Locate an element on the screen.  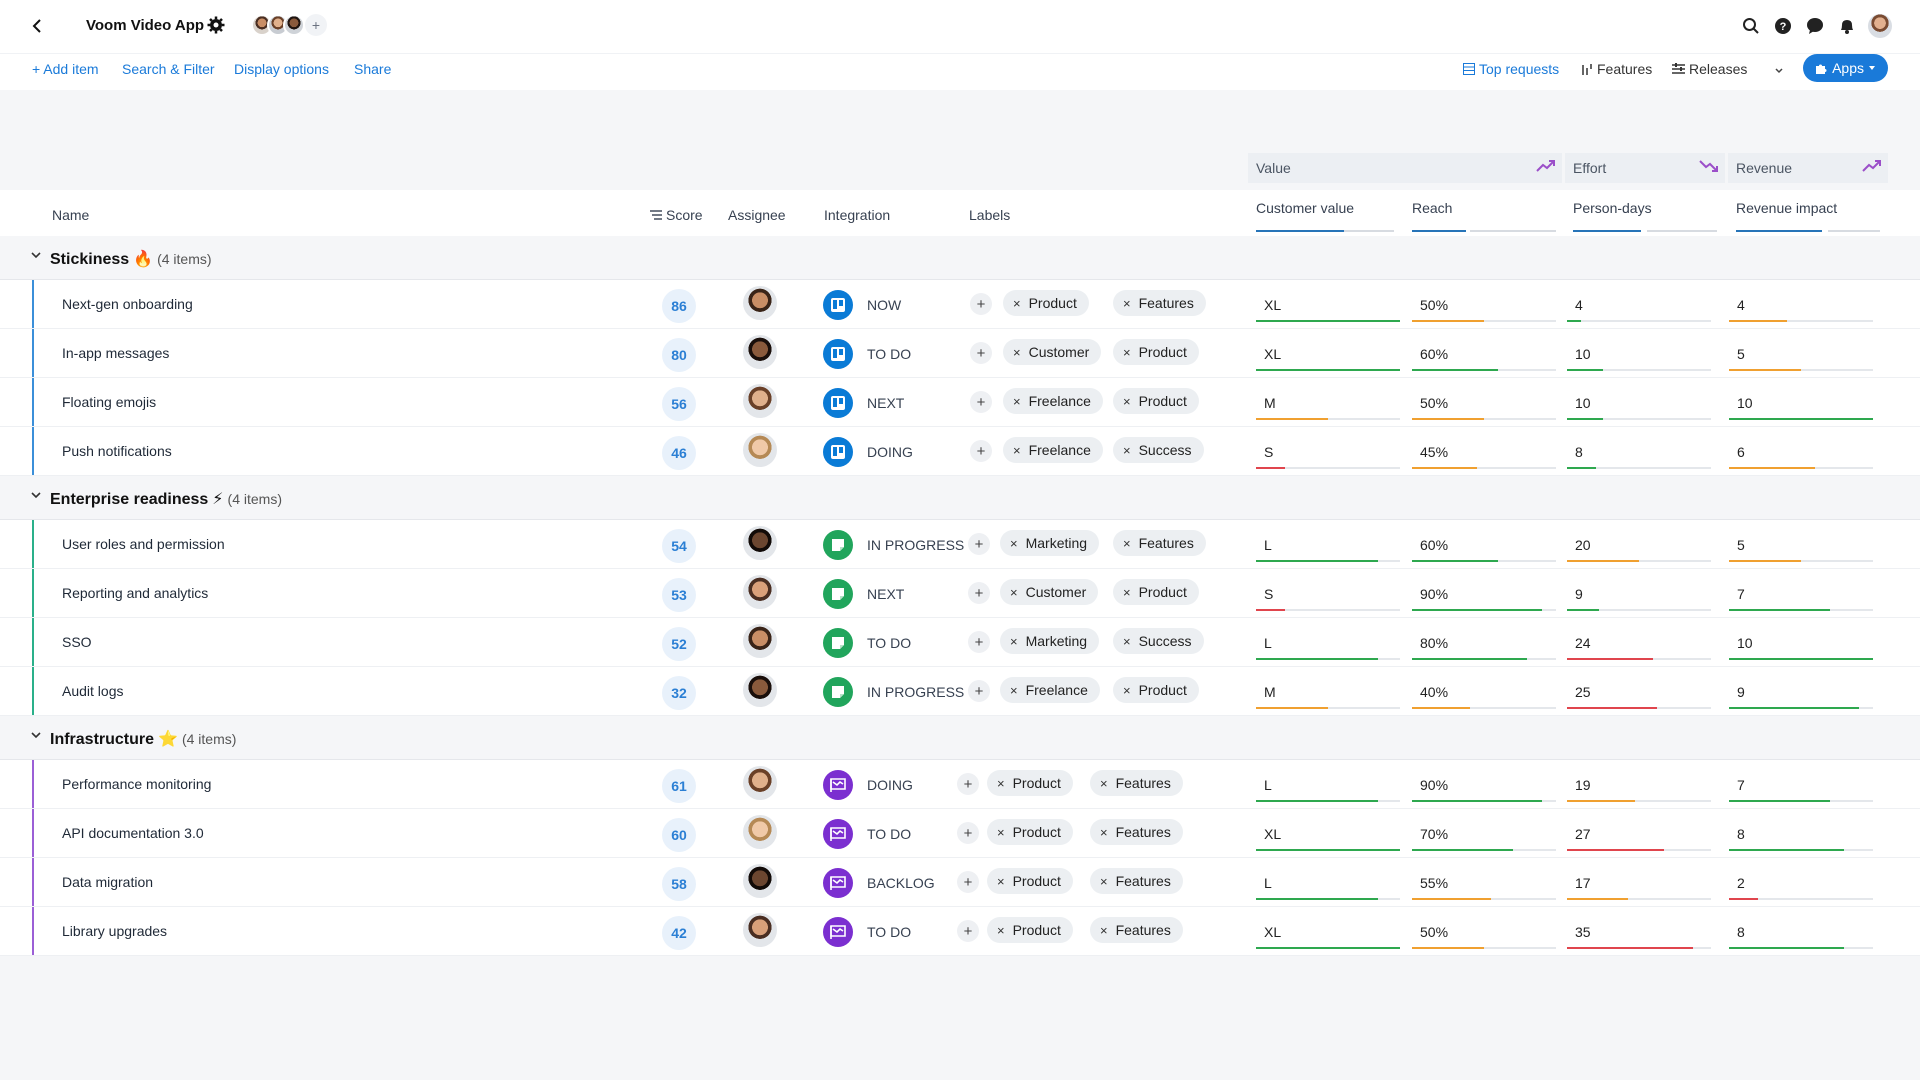
item-name: User roles and permission is located at coordinates (143, 544).